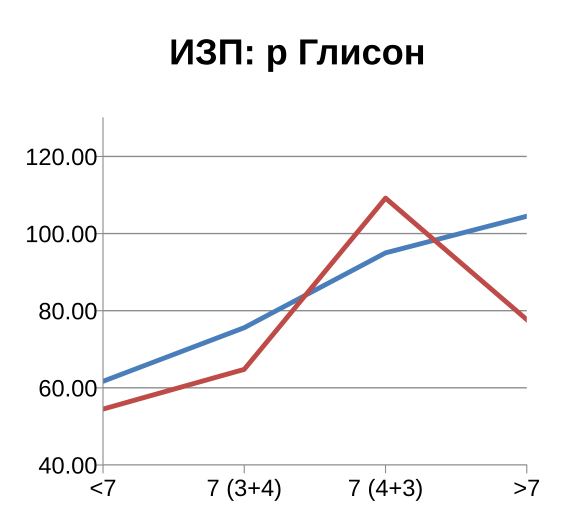 The height and width of the screenshot is (524, 561). What do you see at coordinates (103, 488) in the screenshot?
I see `x-tick-label: <7` at bounding box center [103, 488].